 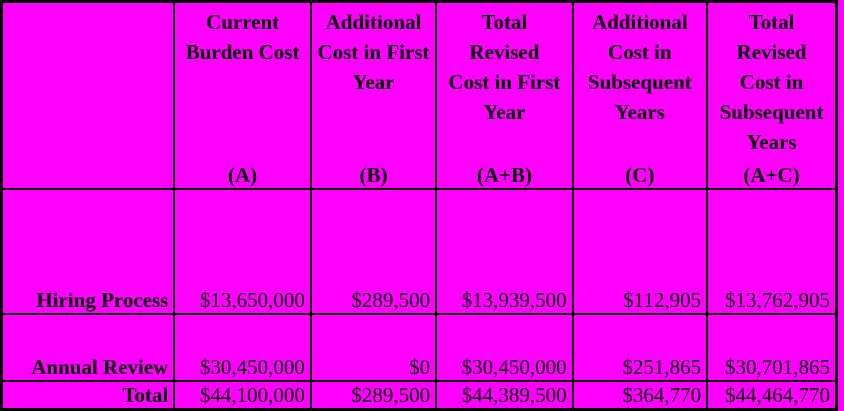 I want to click on header-additional-cost-first-year: Additional Cost in First Year (B), so click(x=373, y=95).